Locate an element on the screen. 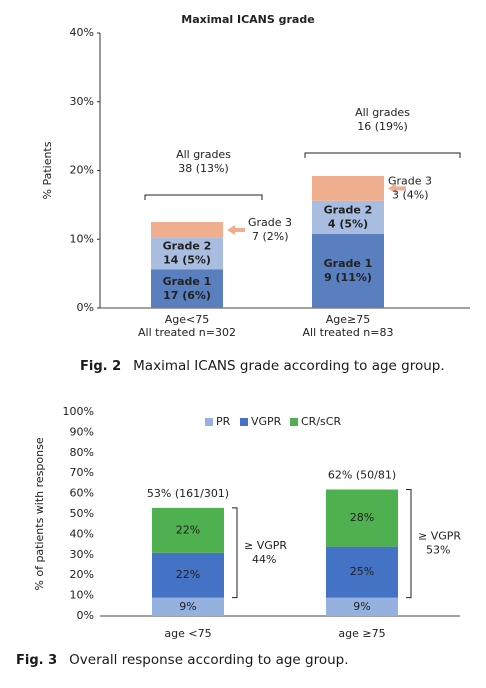  y-tick-label: 90% is located at coordinates (82, 431).